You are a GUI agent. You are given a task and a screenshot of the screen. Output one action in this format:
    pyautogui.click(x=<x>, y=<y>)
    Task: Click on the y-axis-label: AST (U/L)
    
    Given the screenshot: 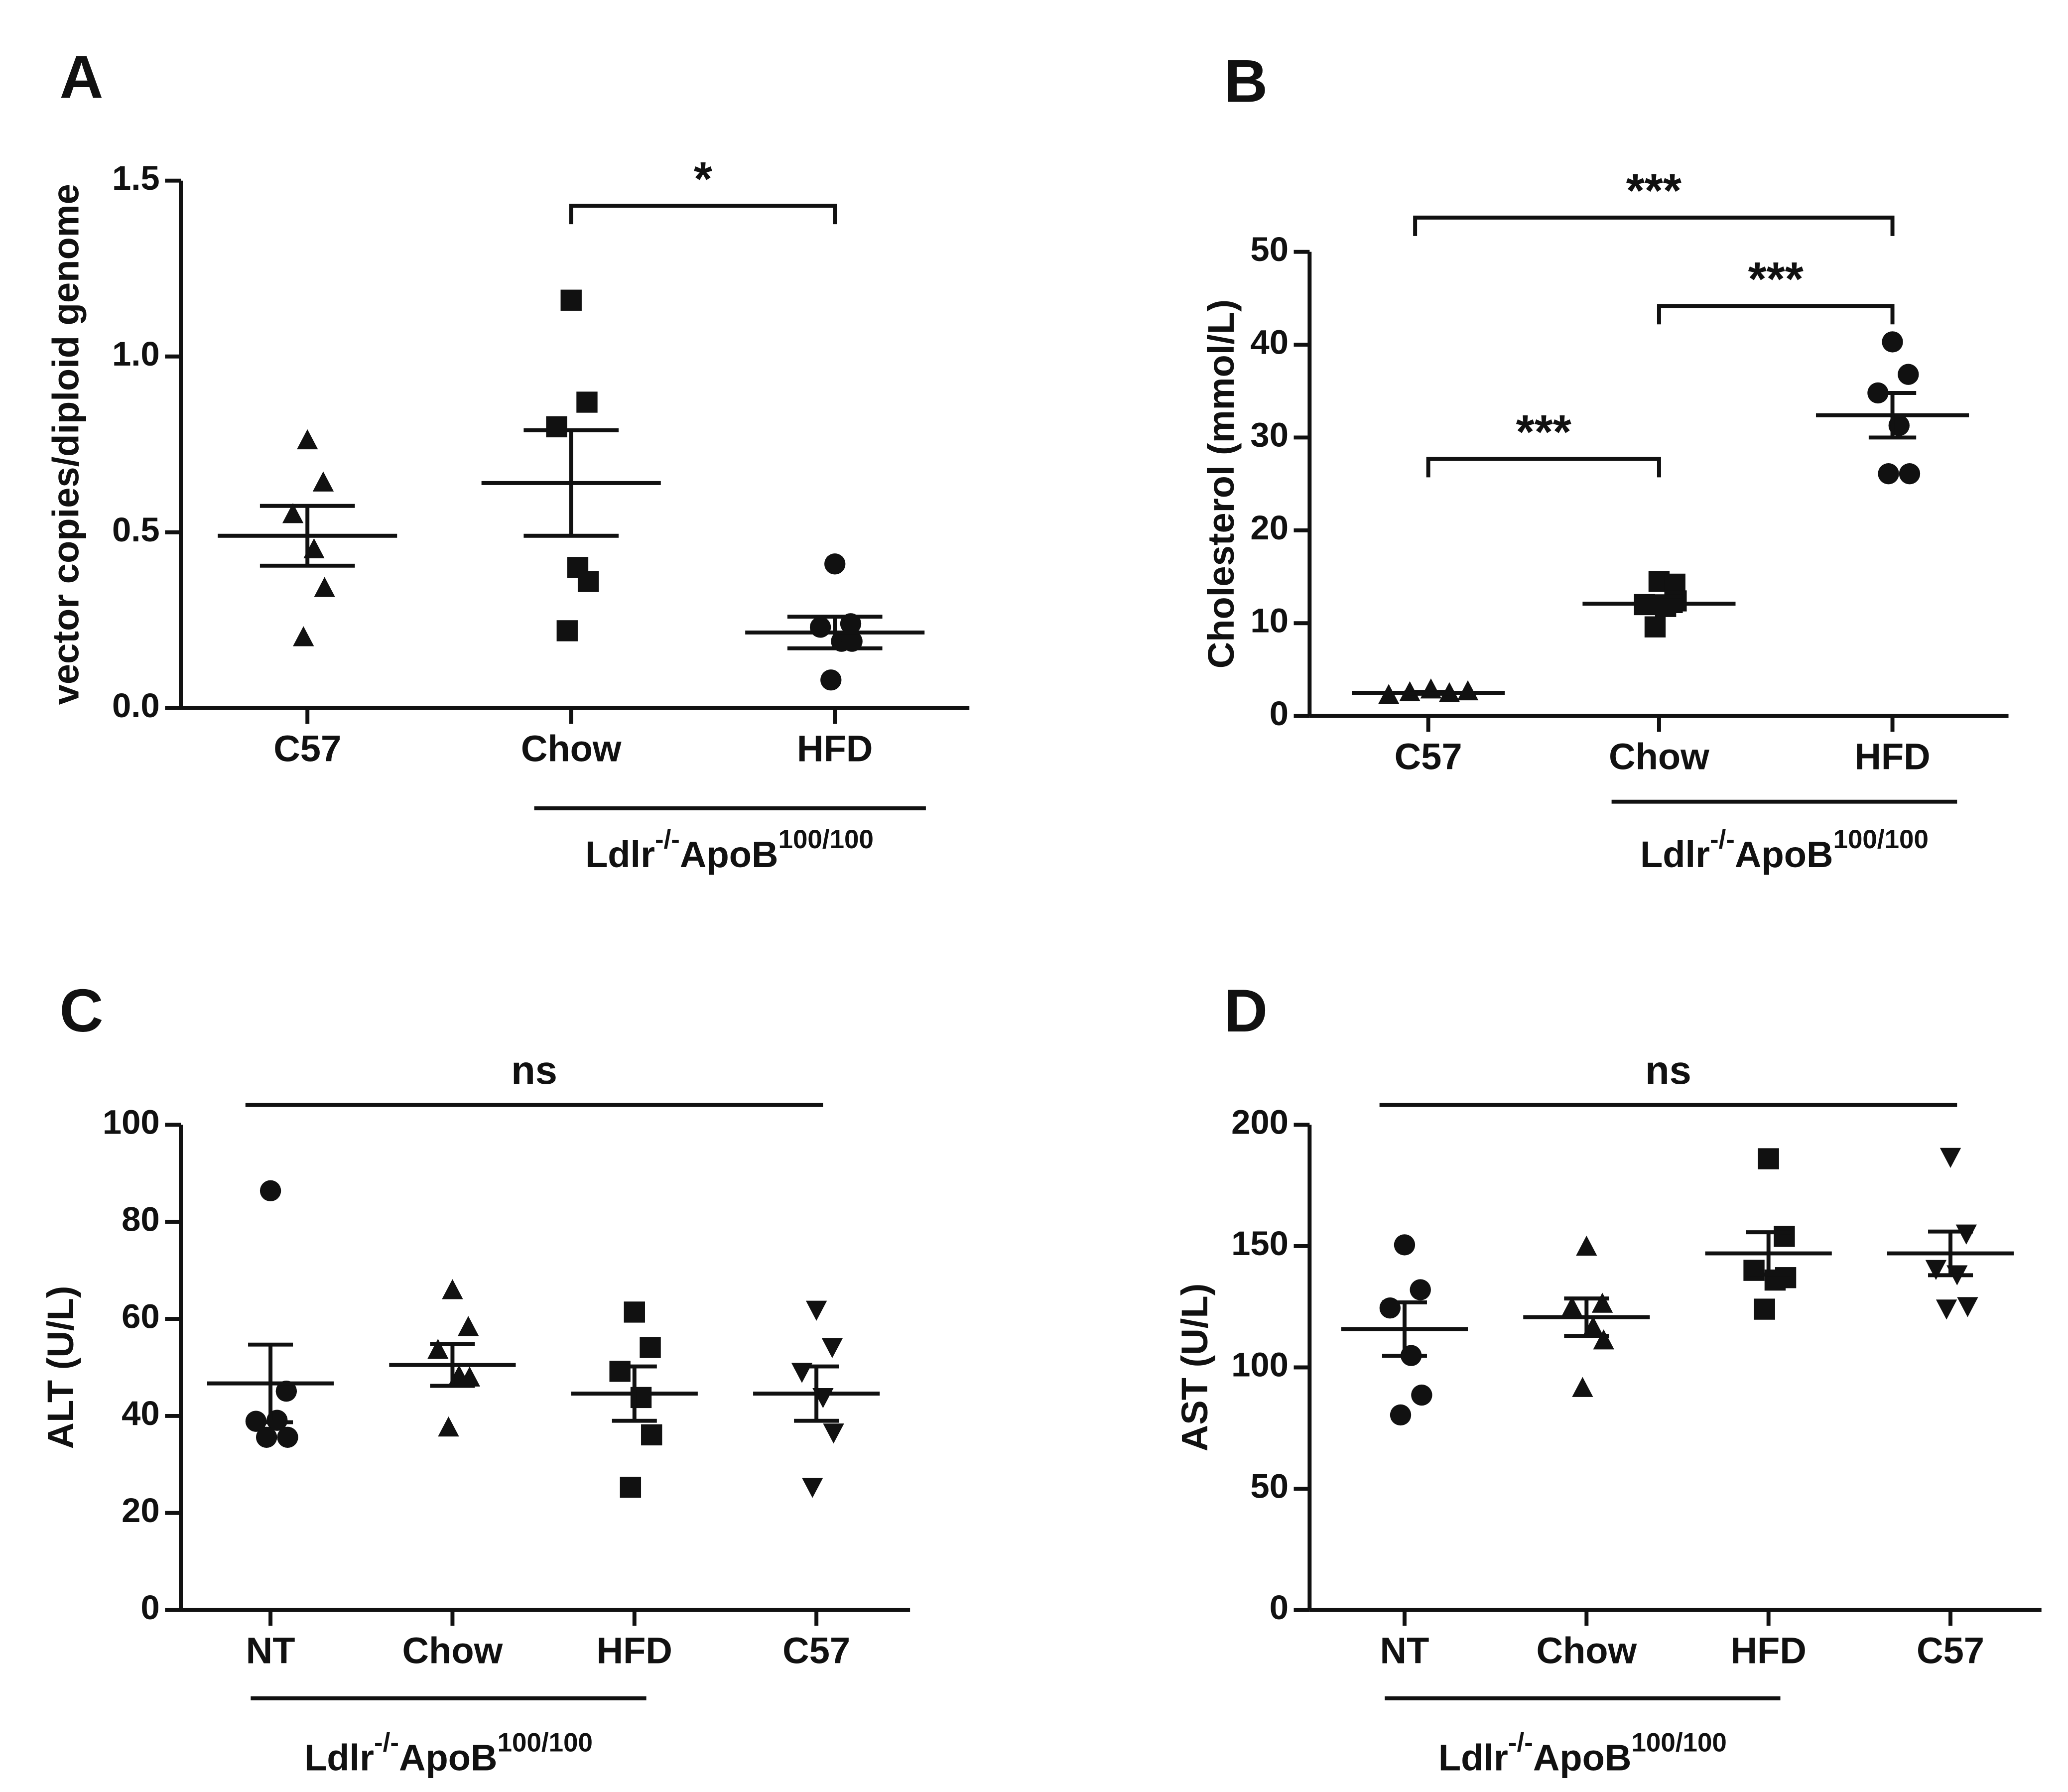 What is the action you would take?
    pyautogui.click(x=1194, y=1367)
    